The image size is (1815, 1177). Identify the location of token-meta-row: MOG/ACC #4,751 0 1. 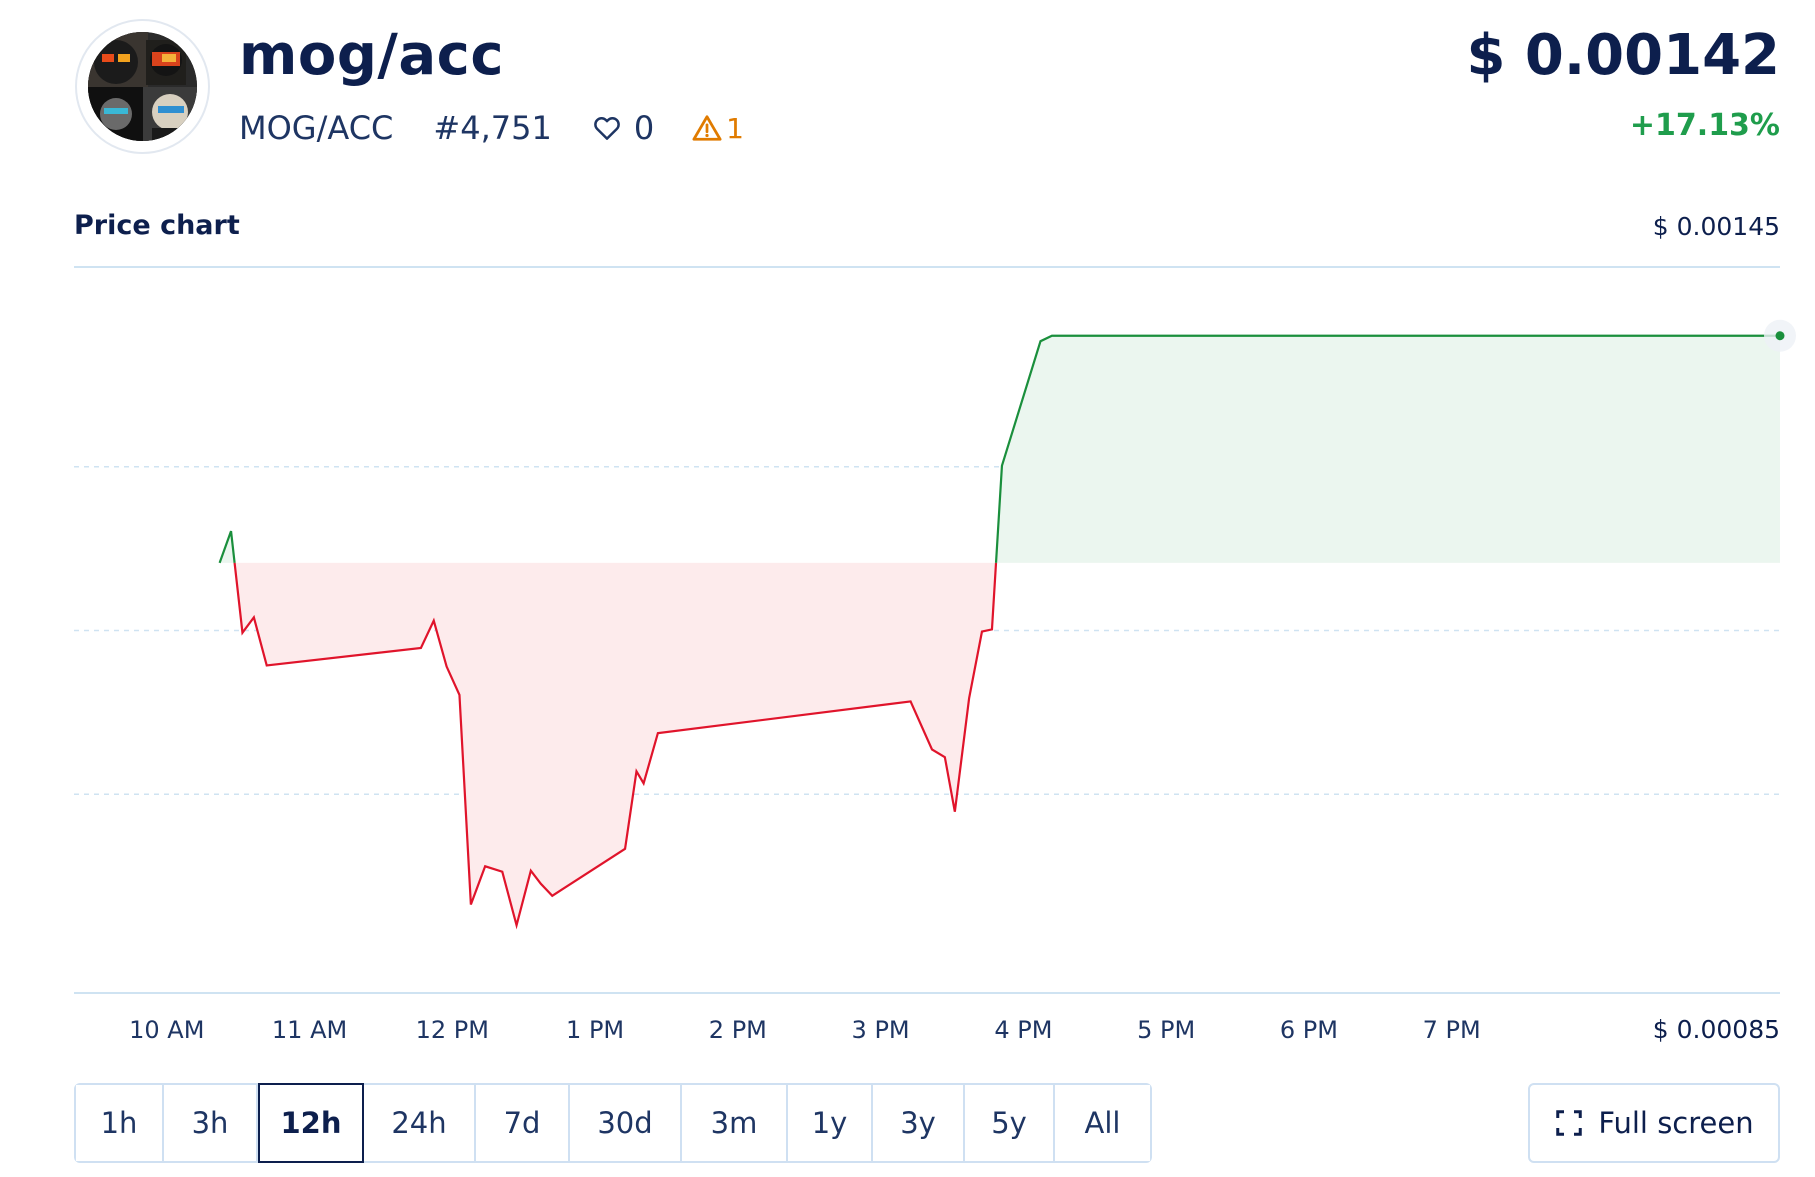
(491, 128).